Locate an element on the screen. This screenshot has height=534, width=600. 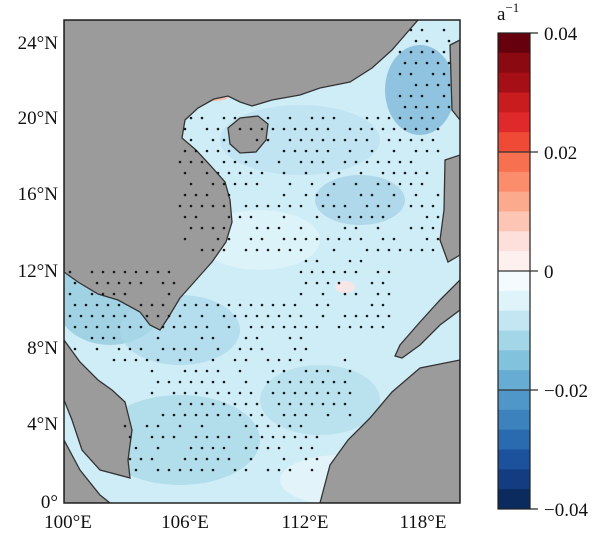
lat-tick-label: 4°N is located at coordinates (42, 424).